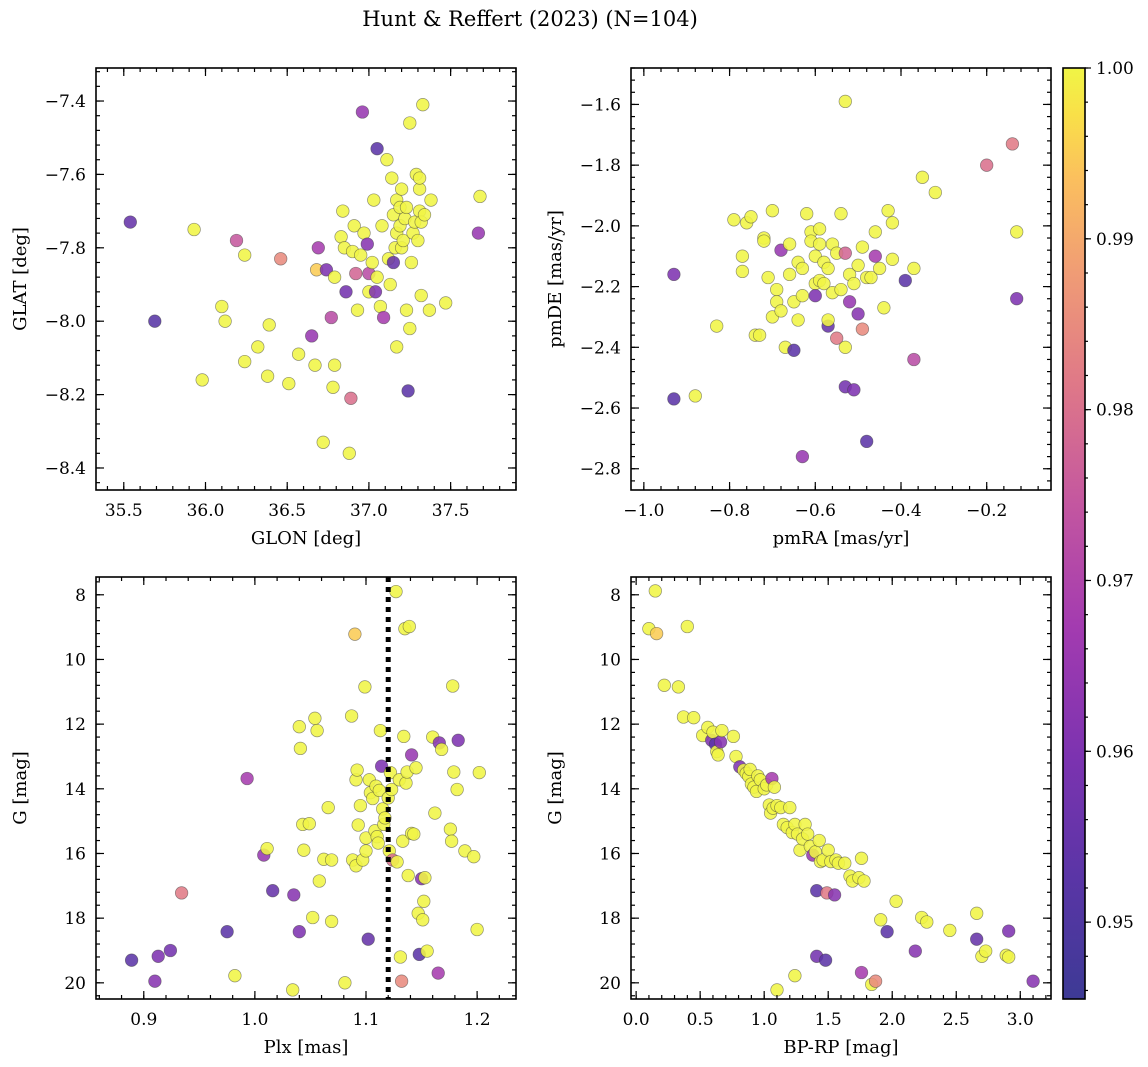 This screenshot has width=1148, height=1067. I want to click on y-tick-label: 16, so click(610, 854).